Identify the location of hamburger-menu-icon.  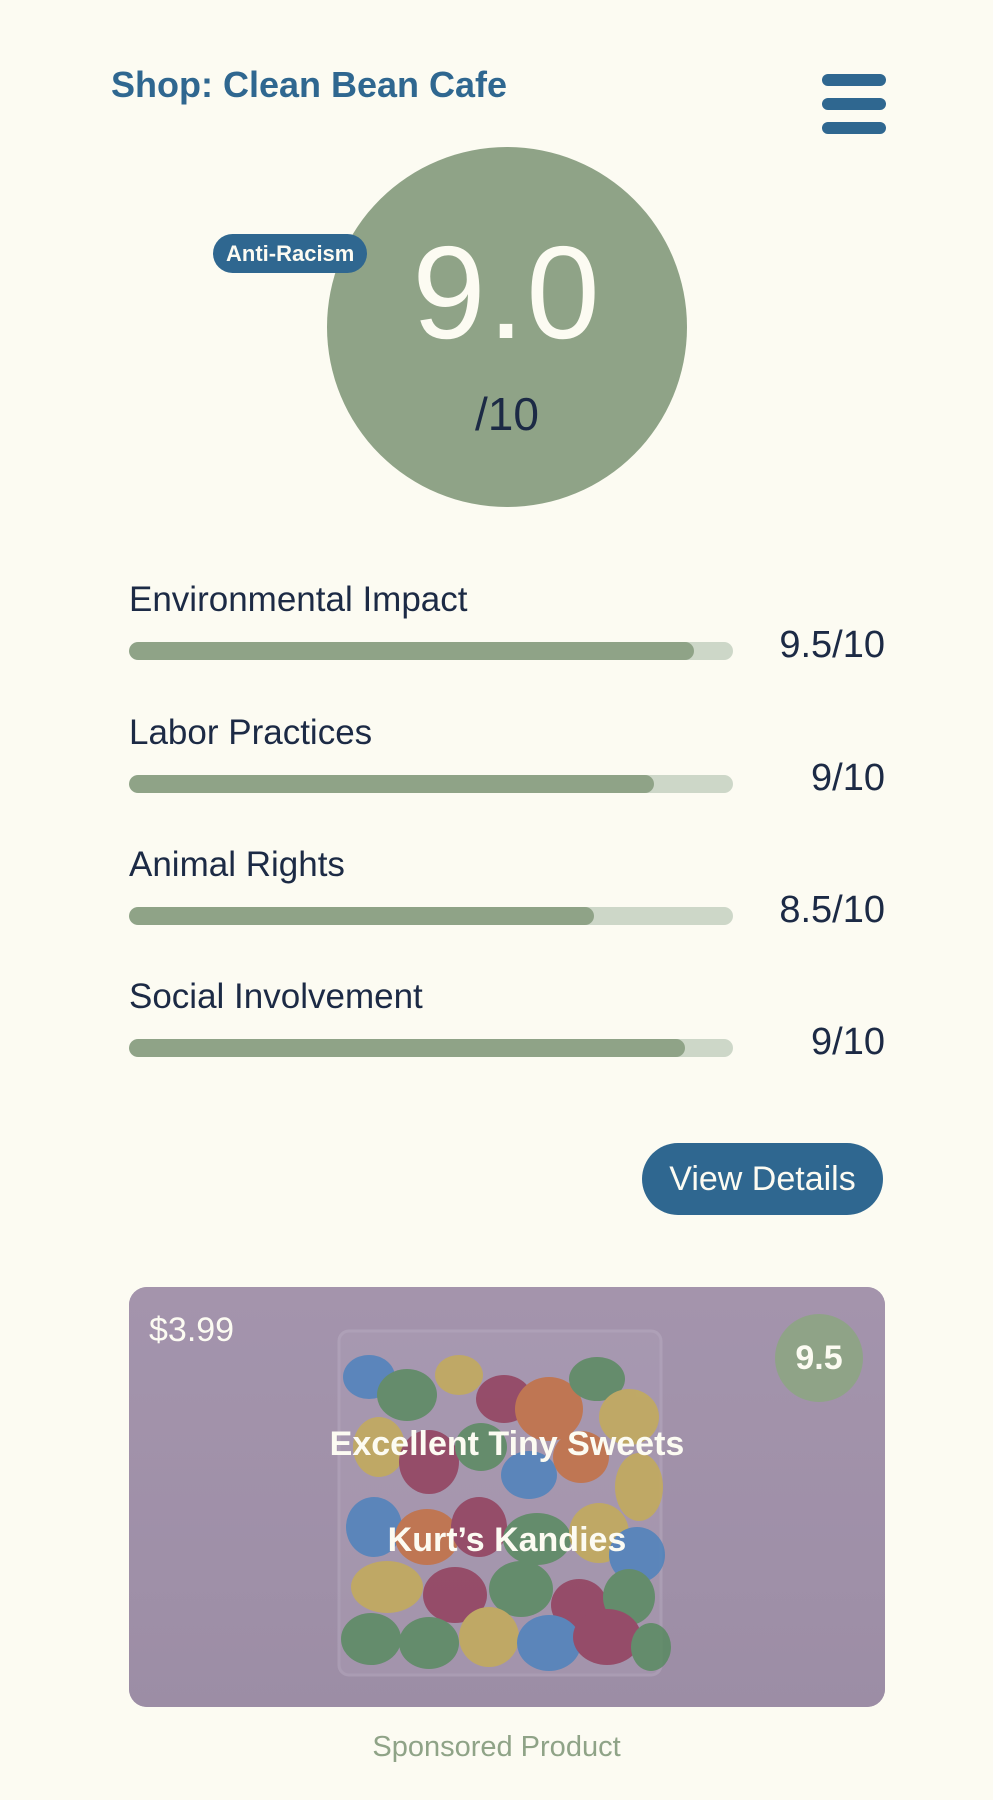
(854, 105).